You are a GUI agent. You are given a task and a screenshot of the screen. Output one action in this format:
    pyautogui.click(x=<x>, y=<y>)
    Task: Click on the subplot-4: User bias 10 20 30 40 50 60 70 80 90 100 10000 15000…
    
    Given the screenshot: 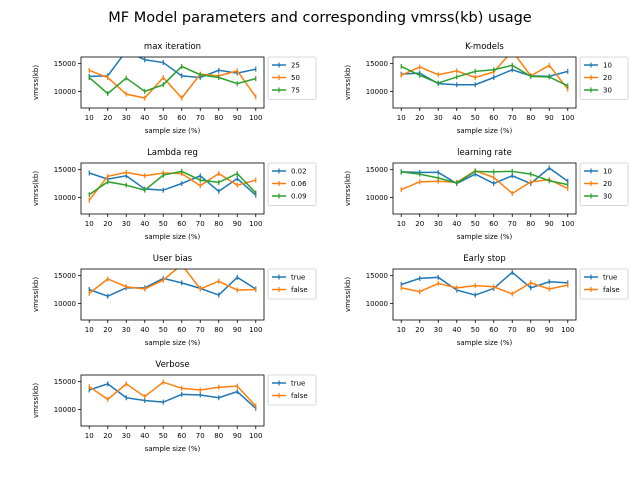 What is the action you would take?
    pyautogui.click(x=174, y=300)
    